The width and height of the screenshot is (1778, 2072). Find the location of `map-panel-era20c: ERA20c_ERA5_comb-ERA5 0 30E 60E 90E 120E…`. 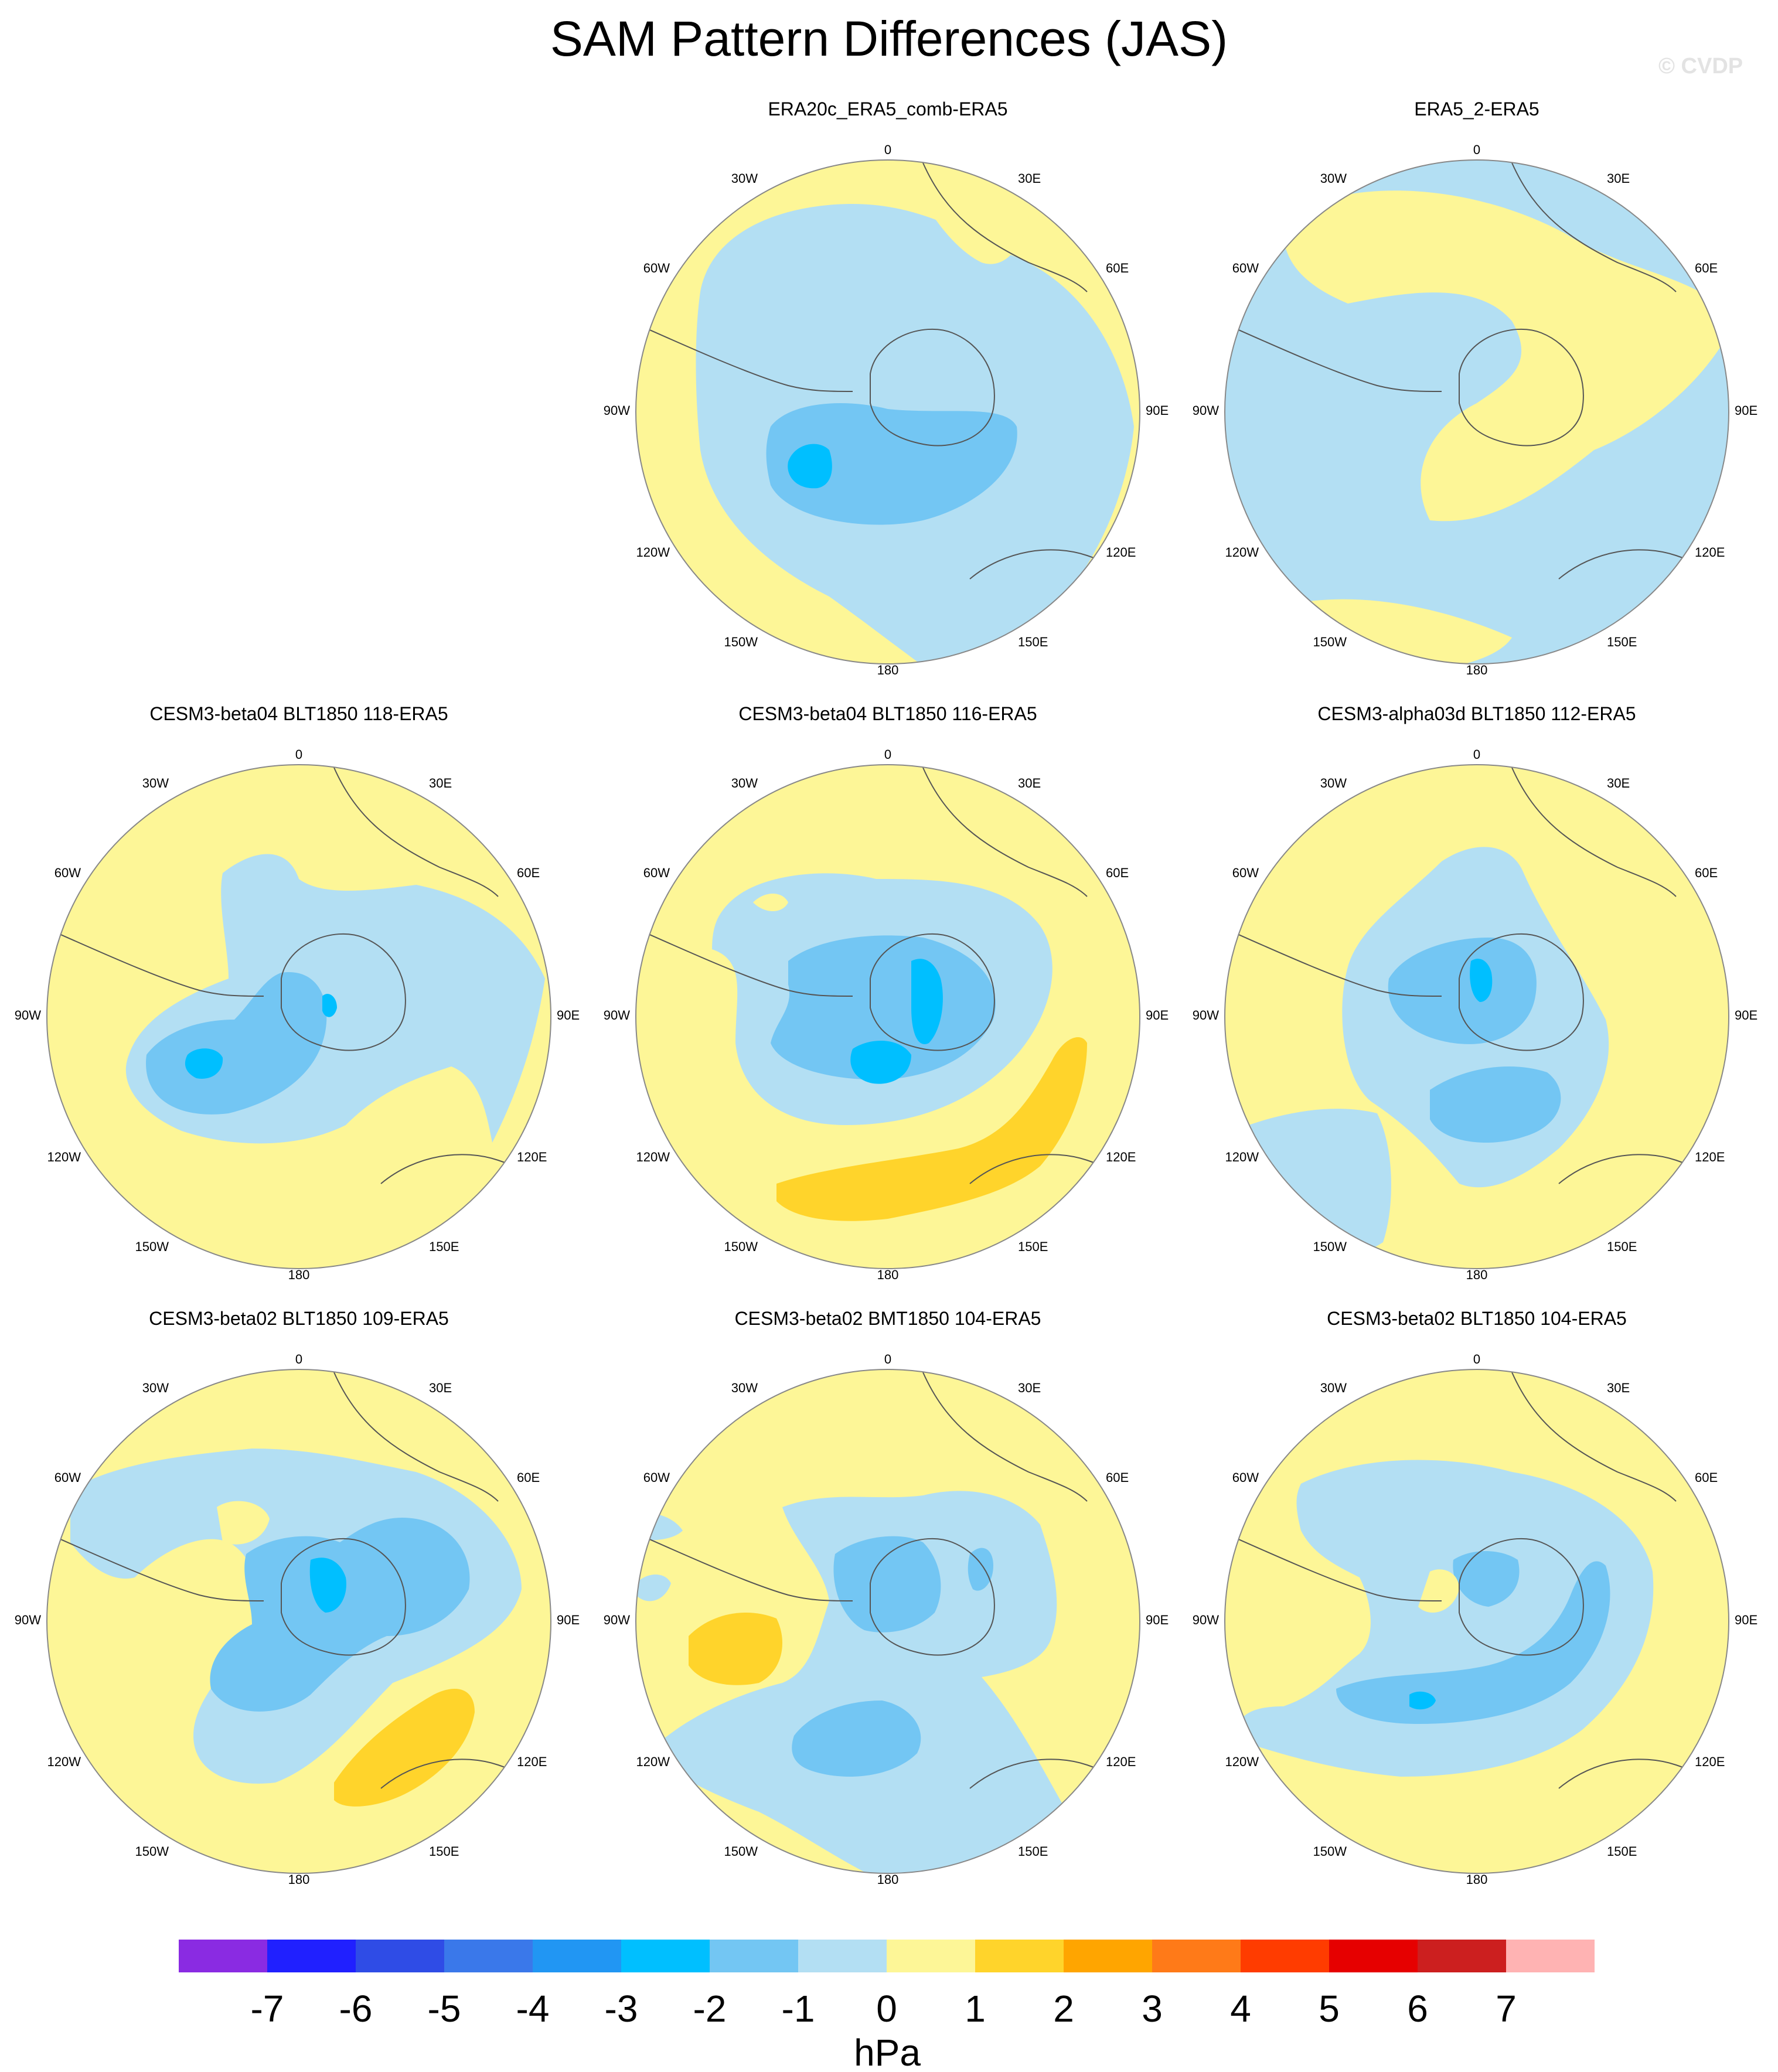

map-panel-era20c: ERA20c_ERA5_comb-ERA5 0 30E 60E 90E 120E… is located at coordinates (888, 391).